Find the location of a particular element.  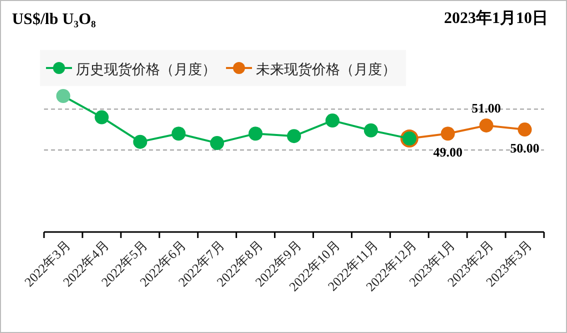

chart-subtitle: 2023年1月10日 is located at coordinates (496, 18).